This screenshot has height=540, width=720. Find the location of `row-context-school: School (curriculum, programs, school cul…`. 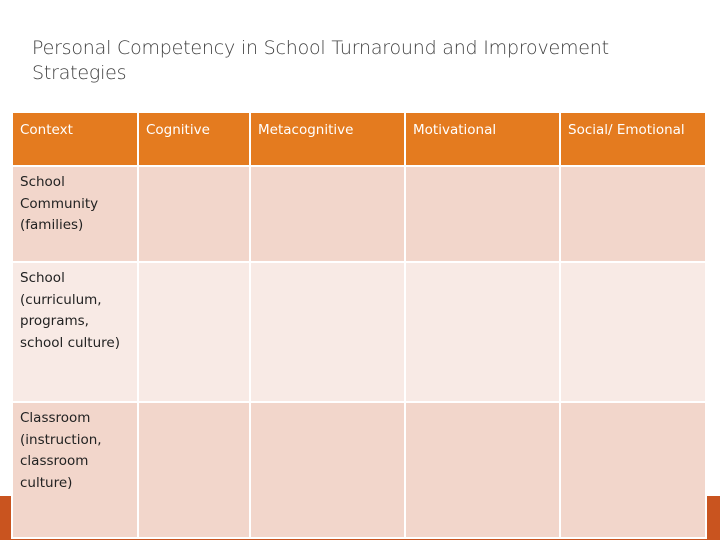

row-context-school: School (curriculum, programs, school cul… is located at coordinates (75, 332).